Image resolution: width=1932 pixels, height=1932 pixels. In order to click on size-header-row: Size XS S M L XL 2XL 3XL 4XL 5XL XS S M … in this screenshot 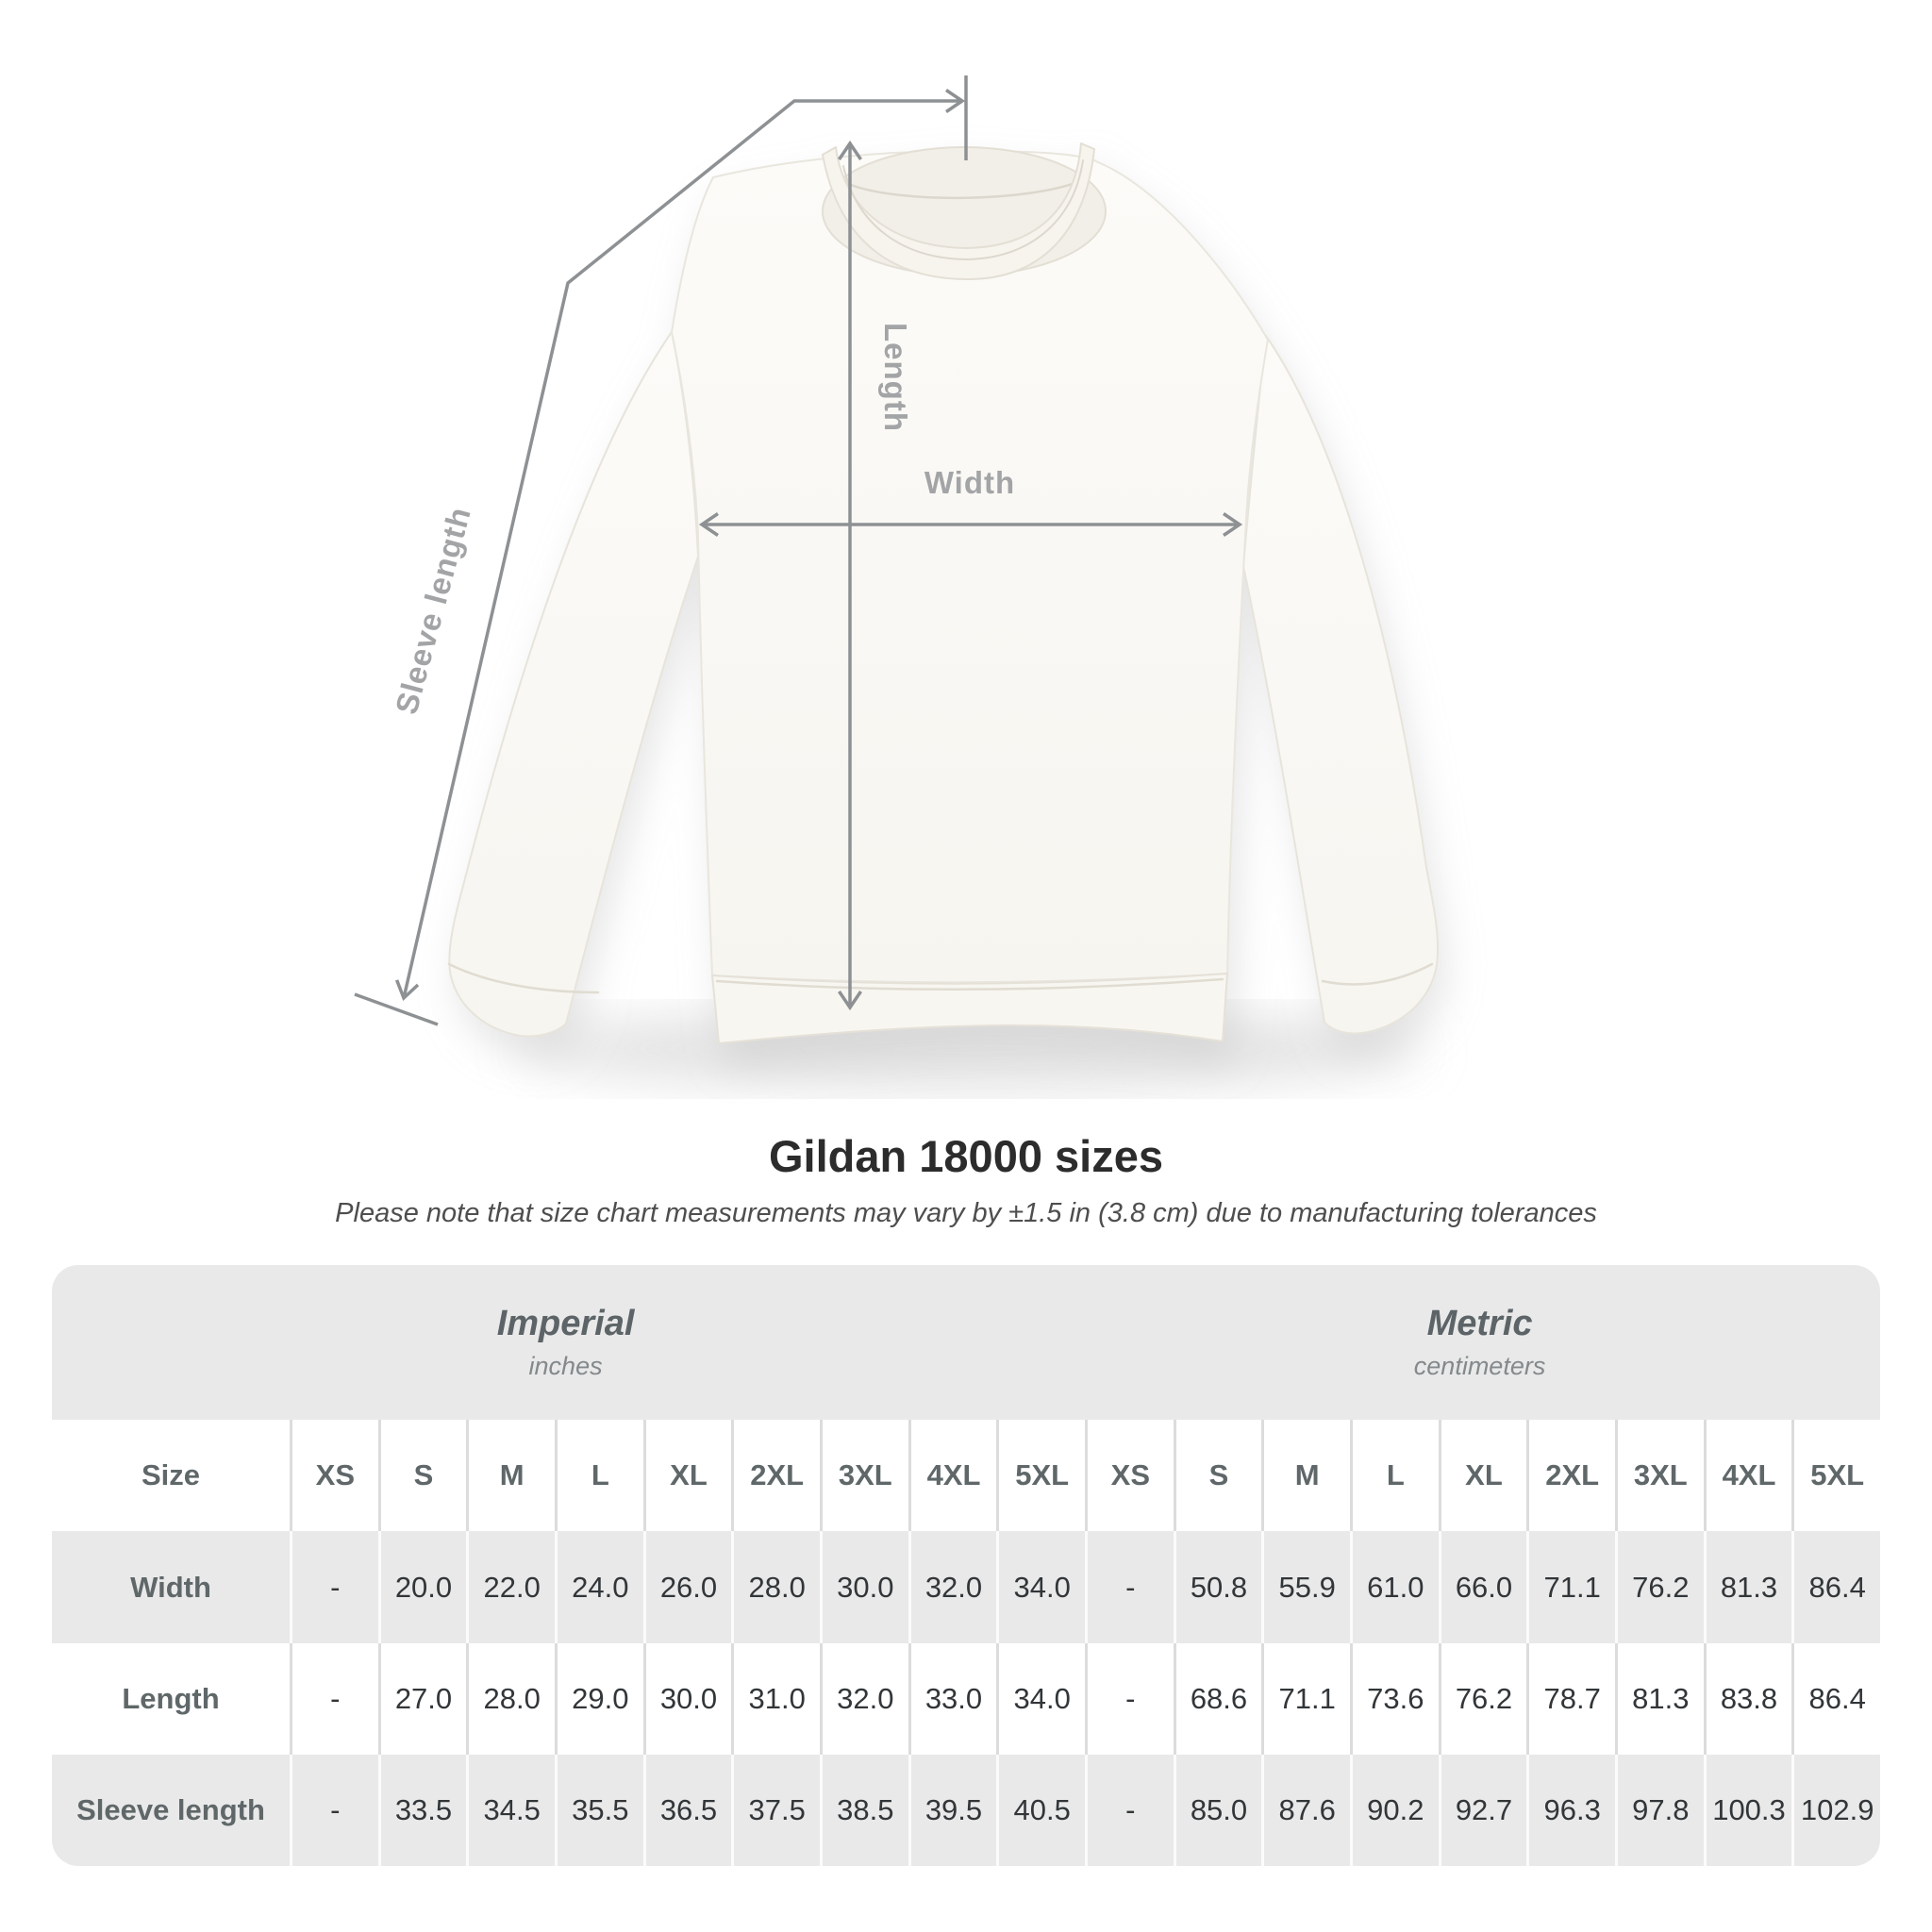, I will do `click(966, 1476)`.